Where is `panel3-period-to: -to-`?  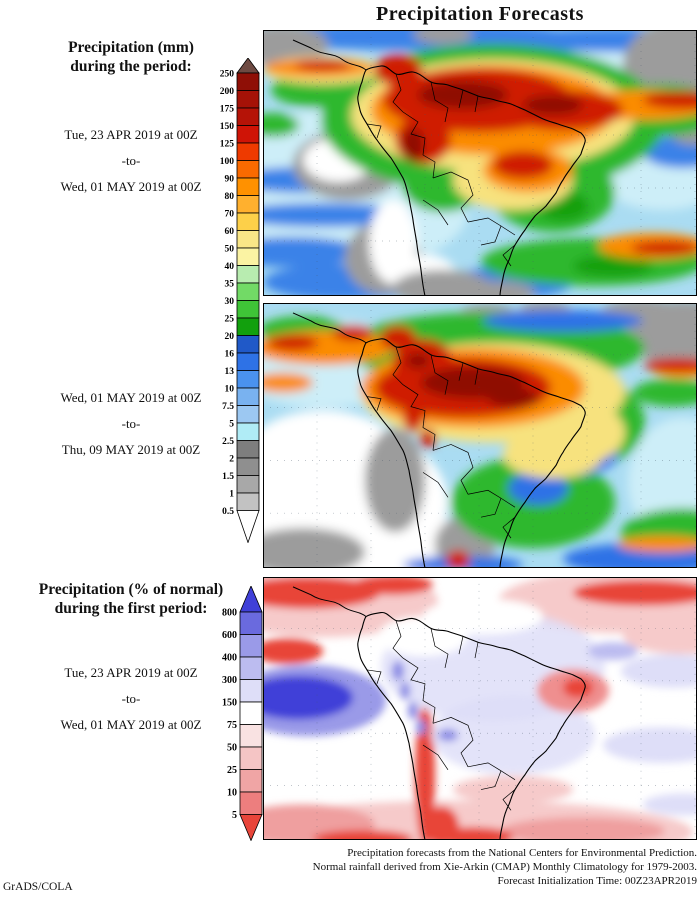
panel3-period-to: -to- is located at coordinates (131, 698).